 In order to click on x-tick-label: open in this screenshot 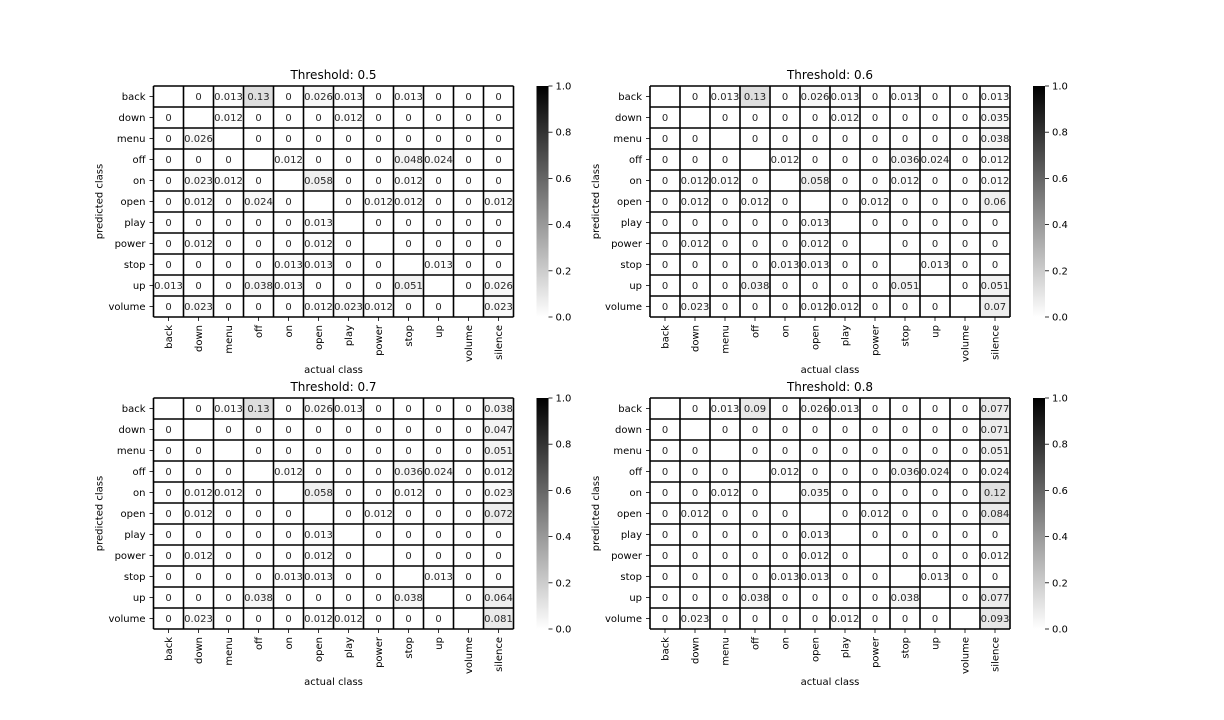, I will do `click(319, 649)`.